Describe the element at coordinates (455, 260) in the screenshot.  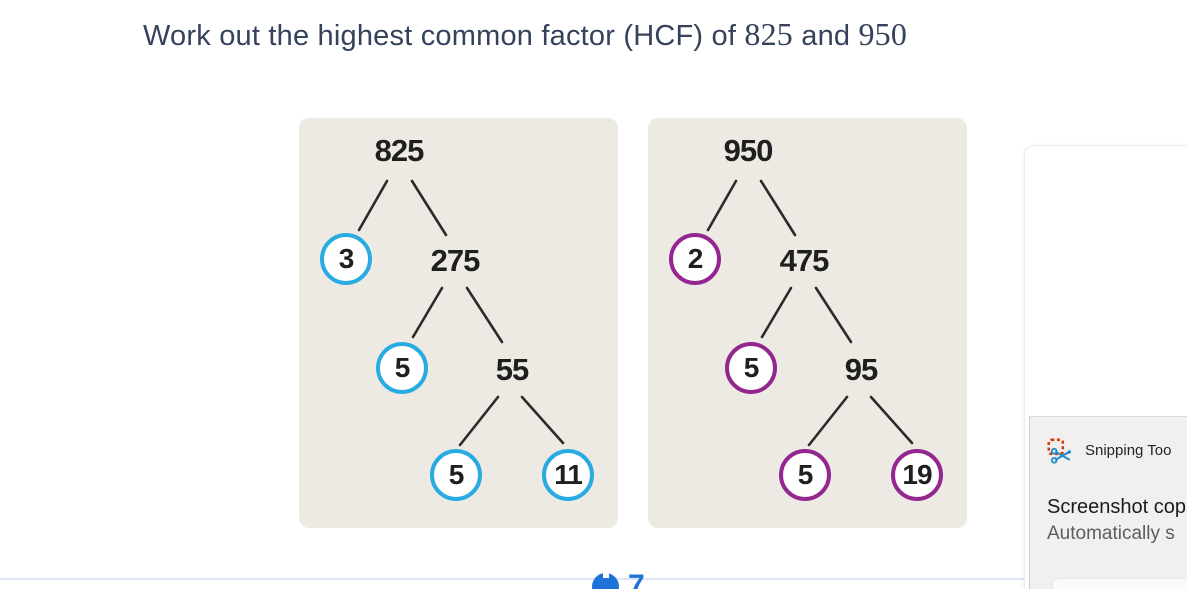
I see `tree-node-275: 275` at that location.